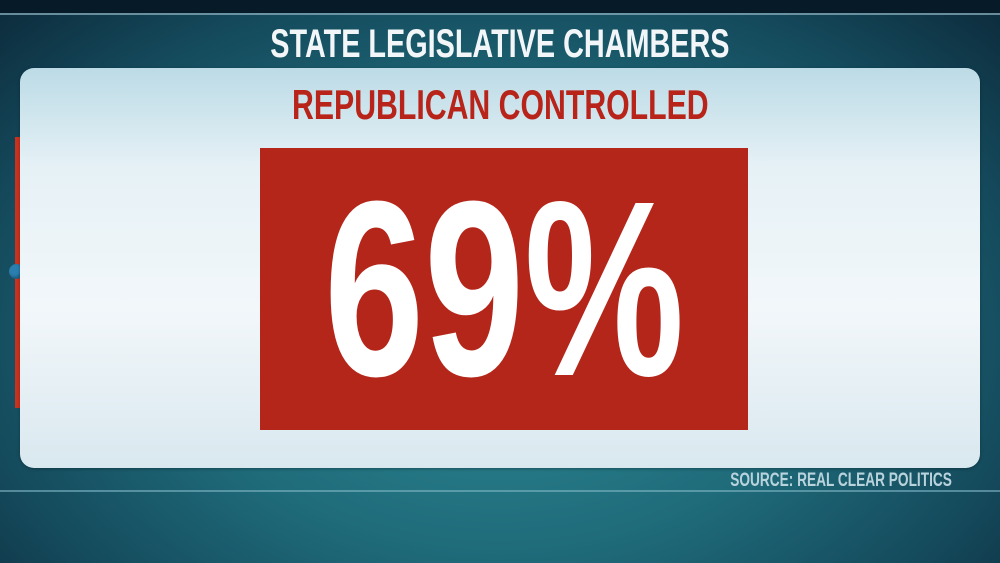 This screenshot has height=563, width=1000. I want to click on title-text: STATE LEGISLATIVE CHAMBERS, so click(500, 44).